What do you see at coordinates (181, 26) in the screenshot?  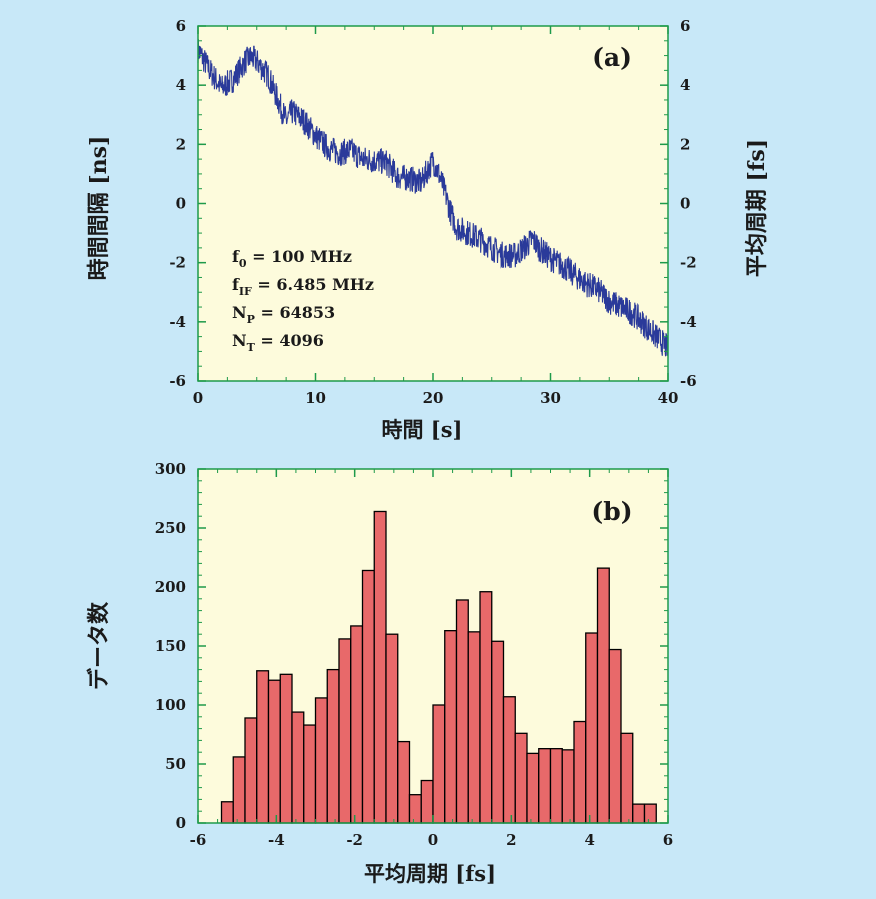 I see `panel-a-y-tick-label: 6` at bounding box center [181, 26].